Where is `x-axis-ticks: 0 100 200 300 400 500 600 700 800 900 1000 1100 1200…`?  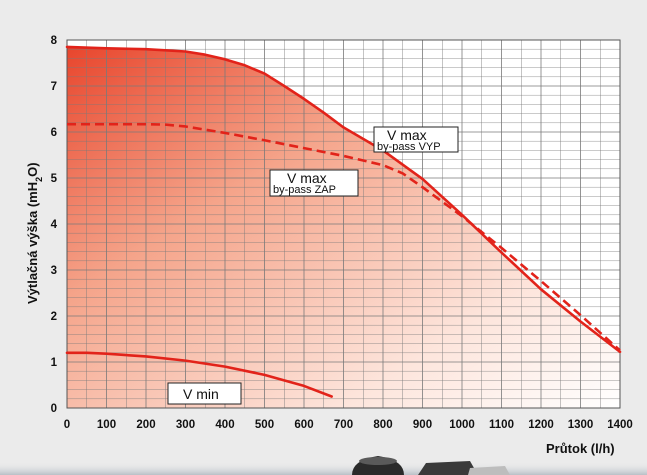 x-axis-ticks: 0 100 200 300 400 500 600 700 800 900 1000 1100 1200… is located at coordinates (348, 425).